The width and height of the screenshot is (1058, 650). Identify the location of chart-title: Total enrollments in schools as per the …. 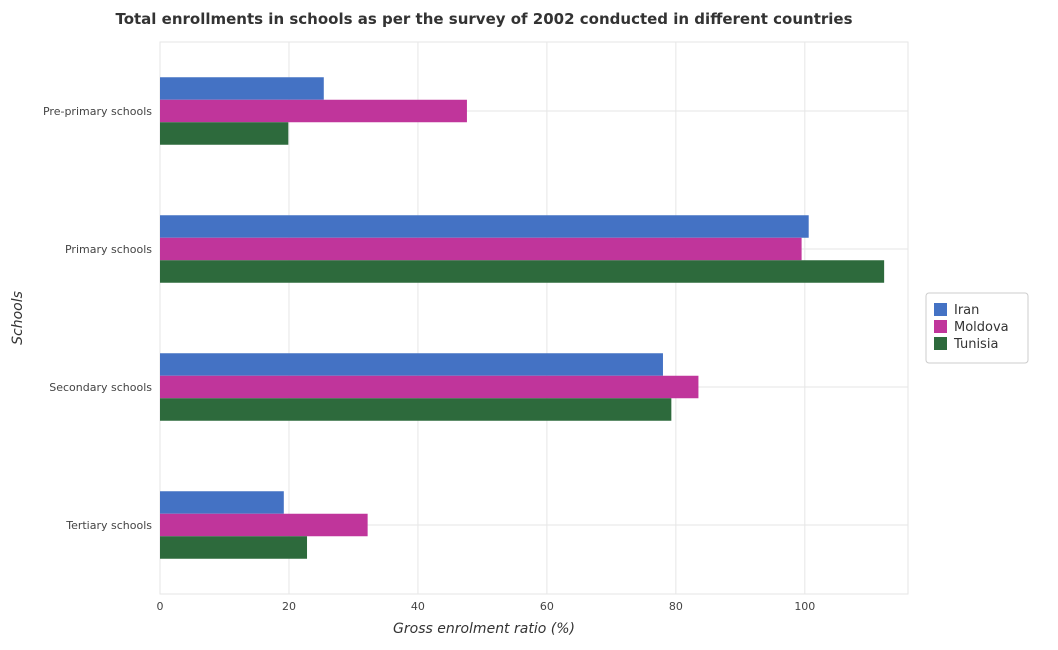
(483, 19).